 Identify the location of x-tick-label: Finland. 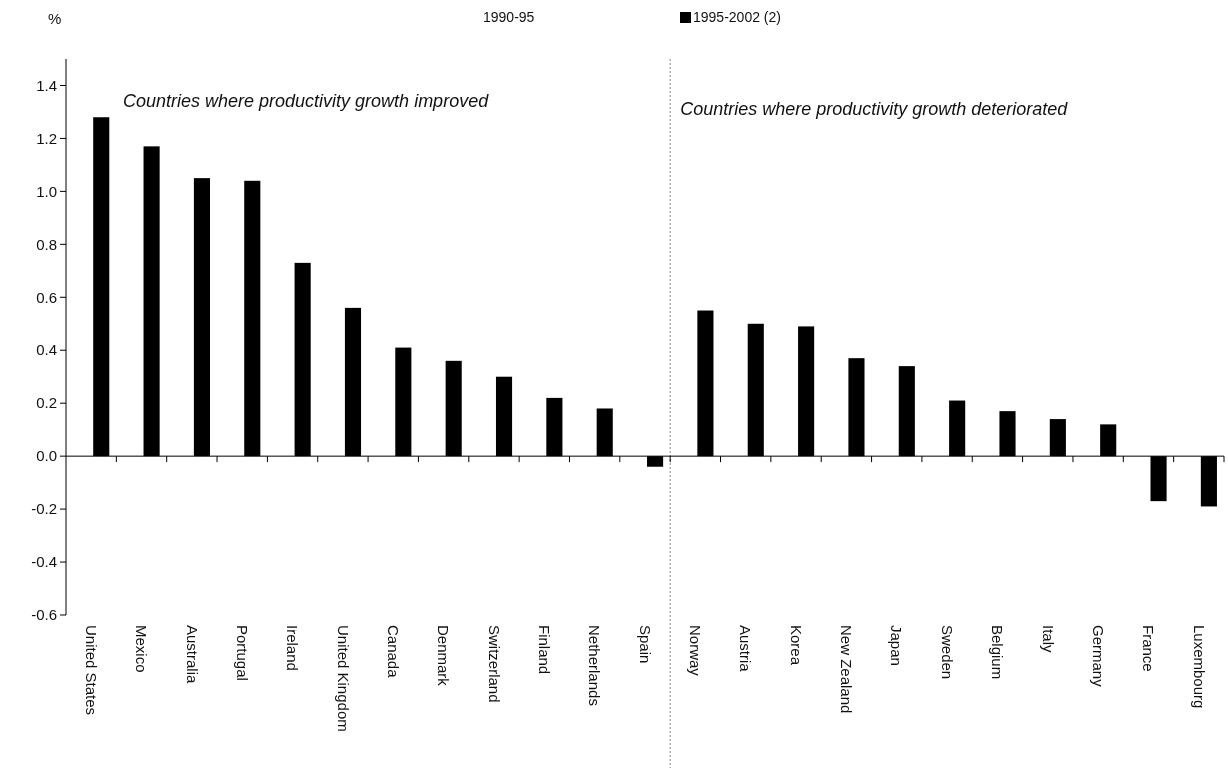
(545, 650).